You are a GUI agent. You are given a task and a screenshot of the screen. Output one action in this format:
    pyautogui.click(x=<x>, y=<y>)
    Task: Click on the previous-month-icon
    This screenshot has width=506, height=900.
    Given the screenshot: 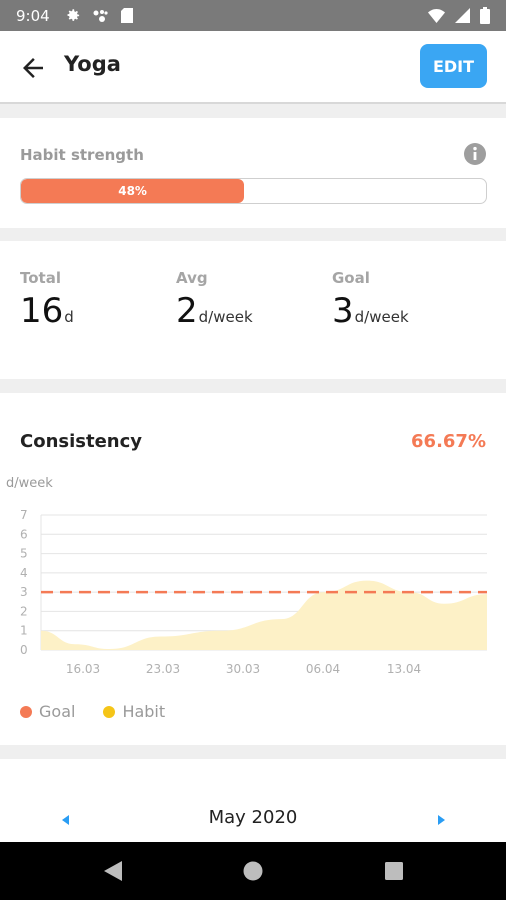 What is the action you would take?
    pyautogui.click(x=66, y=820)
    